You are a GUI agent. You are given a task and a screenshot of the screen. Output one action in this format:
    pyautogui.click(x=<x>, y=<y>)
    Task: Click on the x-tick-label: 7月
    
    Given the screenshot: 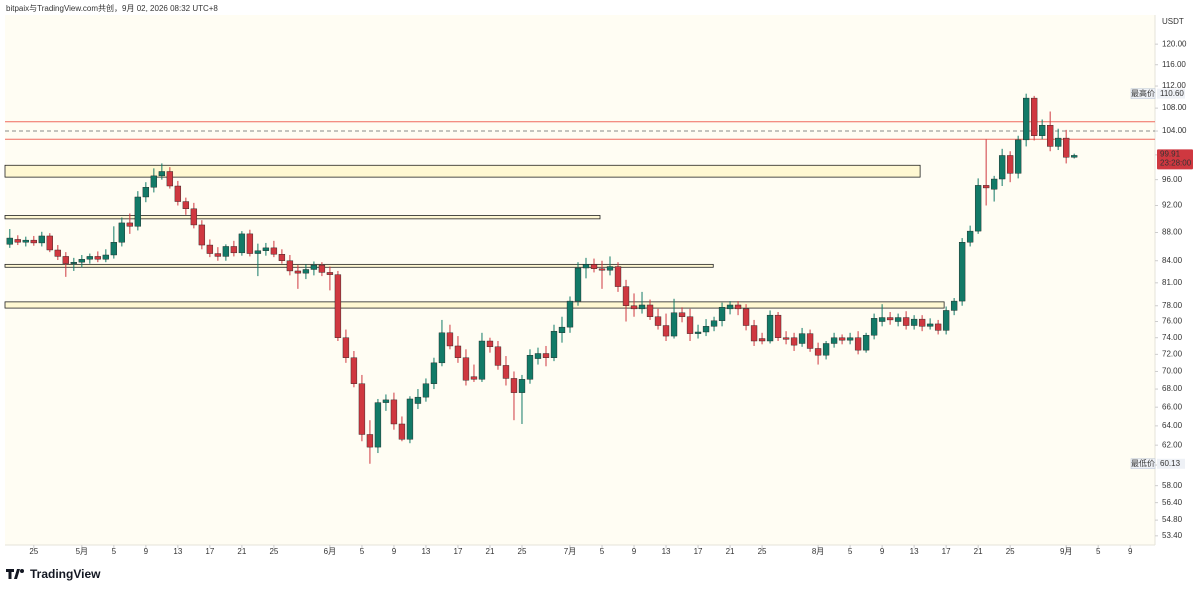 What is the action you would take?
    pyautogui.click(x=570, y=551)
    